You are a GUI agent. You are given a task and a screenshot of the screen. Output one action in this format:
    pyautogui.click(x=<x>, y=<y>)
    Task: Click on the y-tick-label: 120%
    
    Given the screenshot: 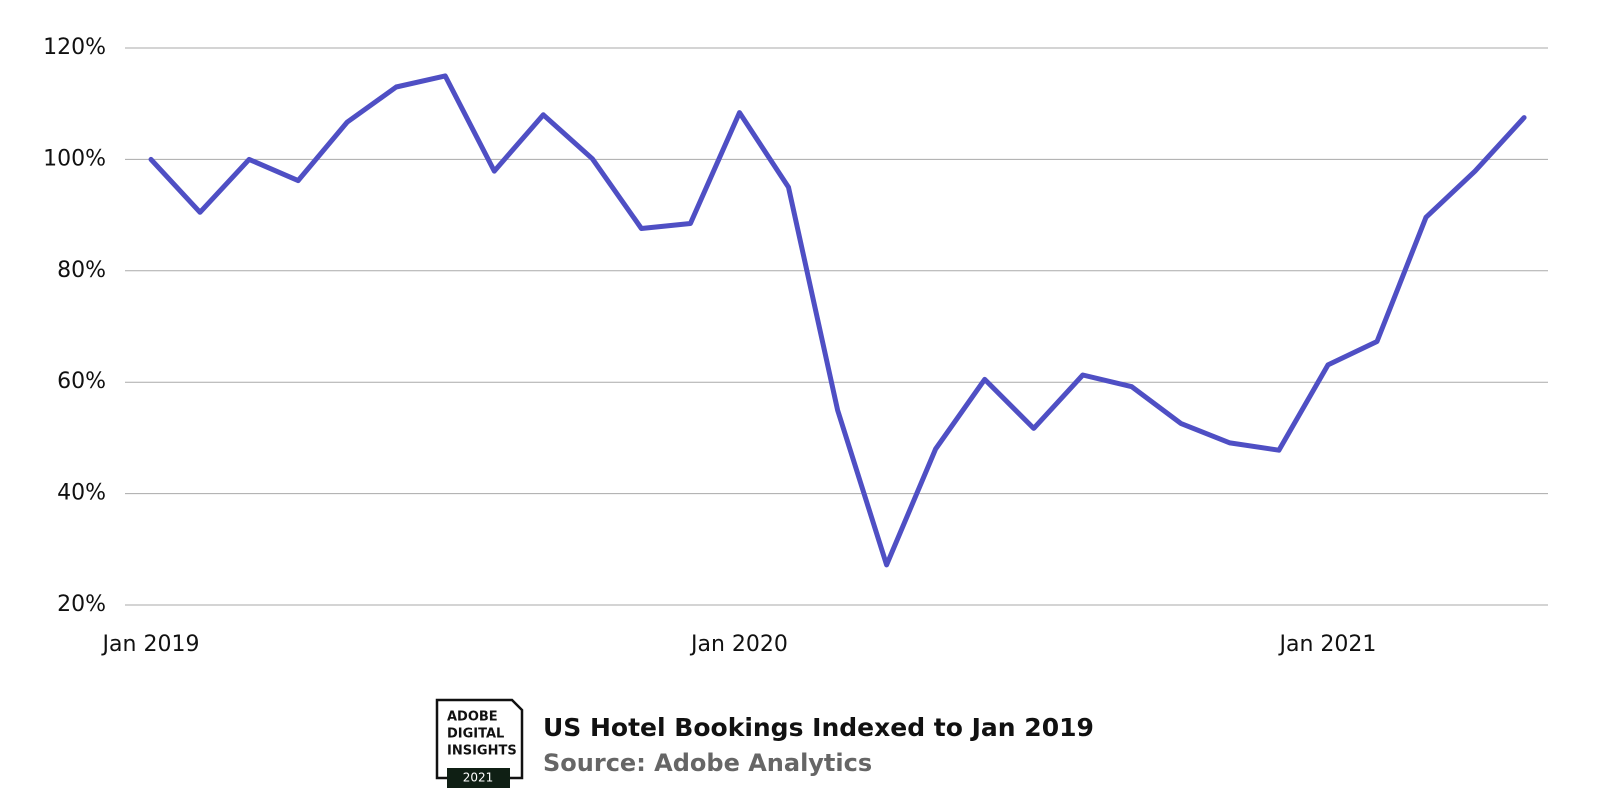 What is the action you would take?
    pyautogui.click(x=74, y=47)
    